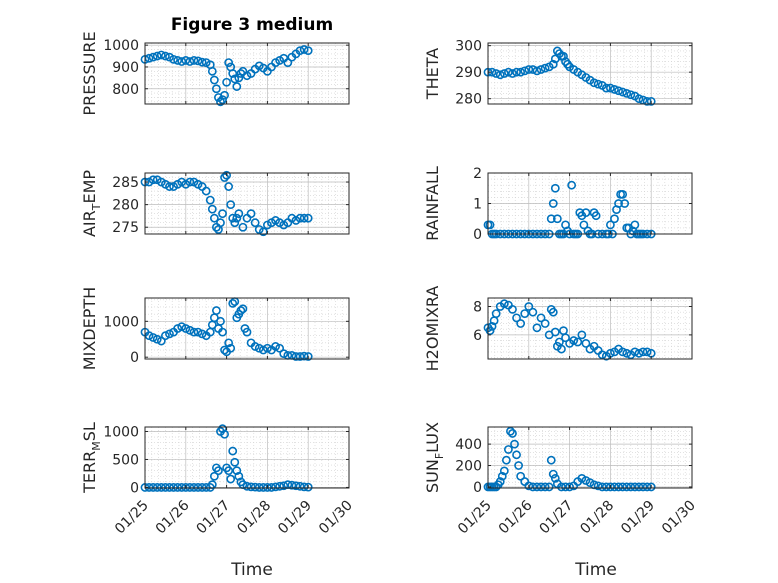 The image size is (778, 583). I want to click on y-axis-label: MIXDEPTH, so click(89, 328).